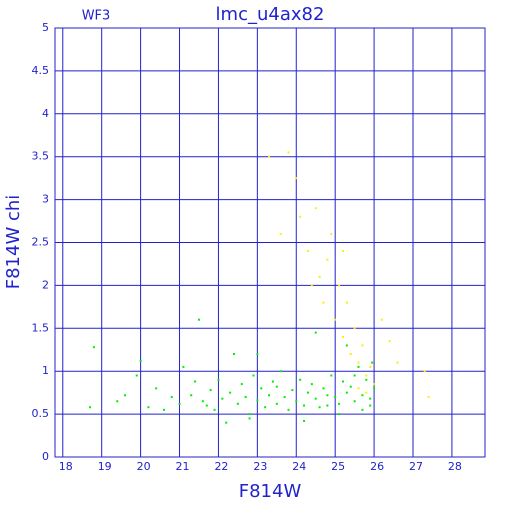 This screenshot has width=512, height=512. I want to click on x-tick-label: 18, so click(66, 466).